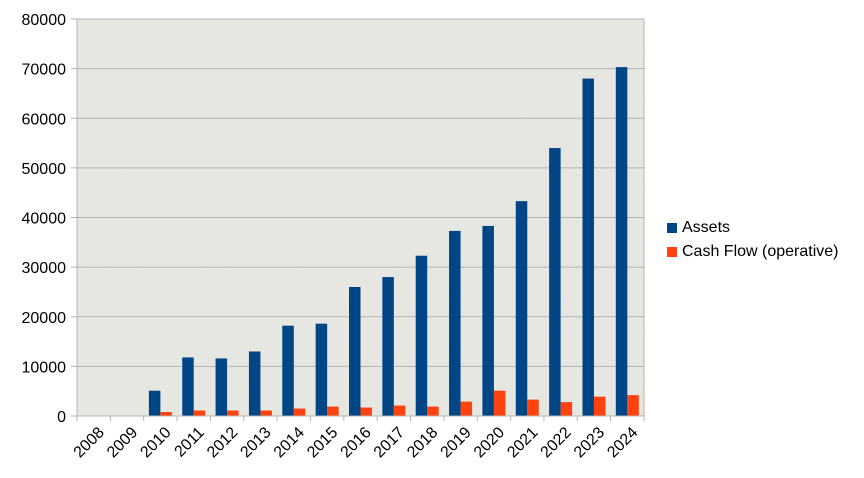 This screenshot has height=478, width=864. Describe the element at coordinates (288, 370) in the screenshot. I see `bar-assets-2014` at that location.